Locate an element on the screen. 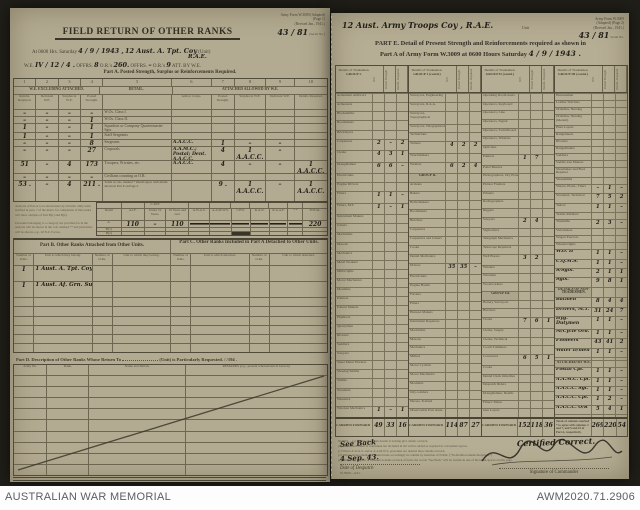  column-label: Under 19 Years. is located at coordinates (154, 214).